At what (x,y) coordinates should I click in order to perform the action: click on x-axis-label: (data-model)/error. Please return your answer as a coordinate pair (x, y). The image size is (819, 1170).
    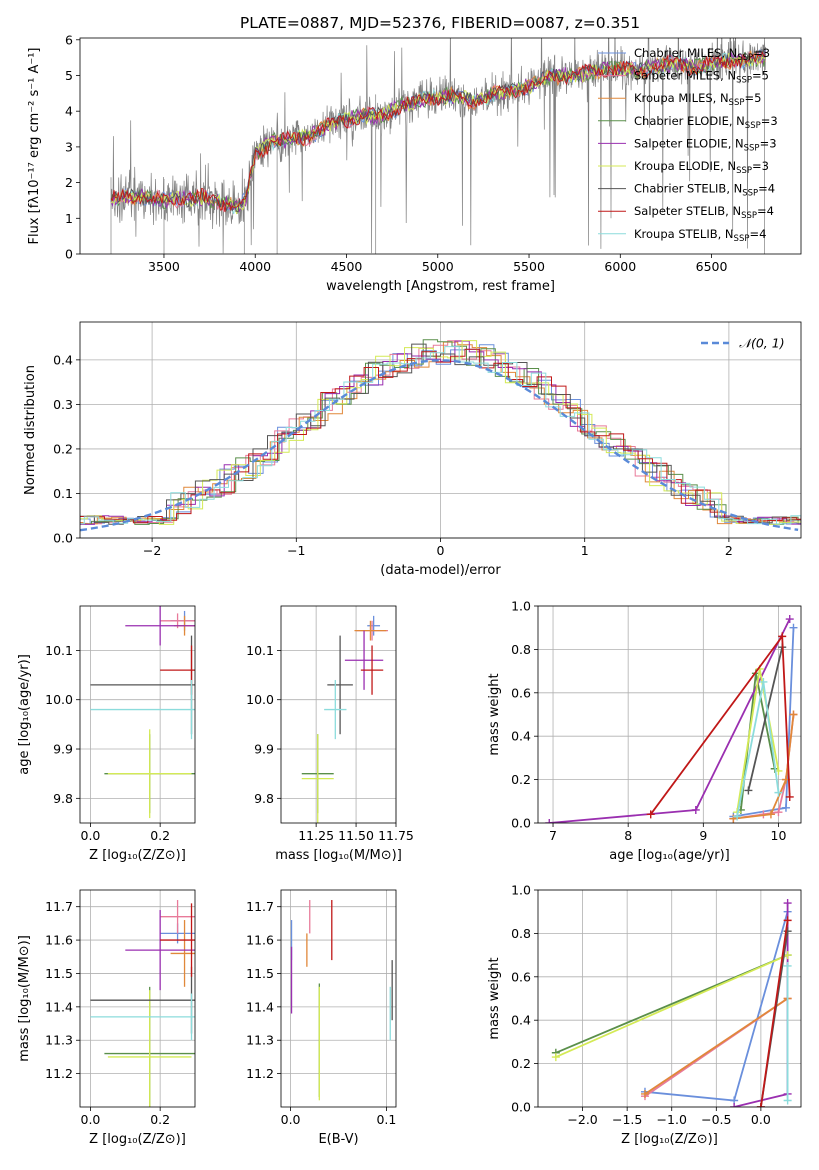
    Looking at the image, I should click on (440, 570).